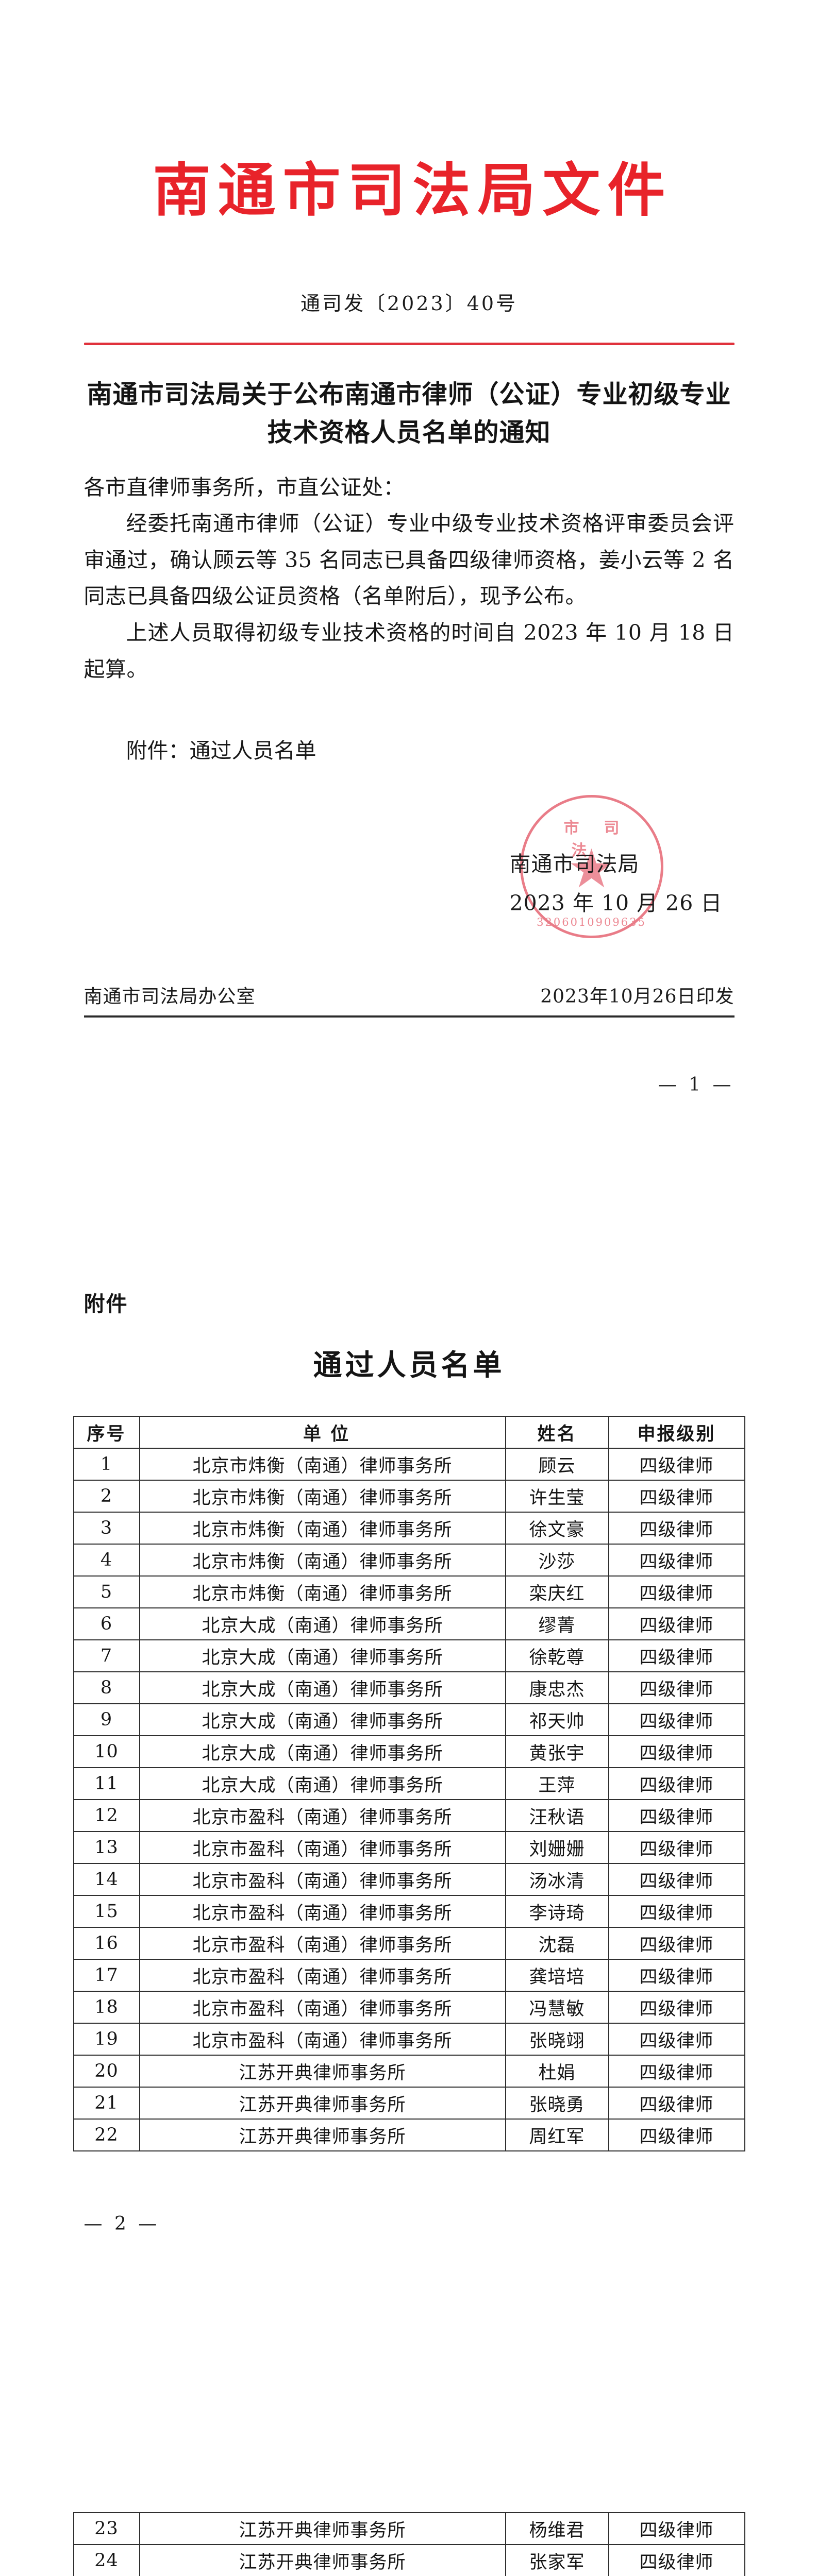  What do you see at coordinates (106, 1591) in the screenshot?
I see `cell-index: 5` at bounding box center [106, 1591].